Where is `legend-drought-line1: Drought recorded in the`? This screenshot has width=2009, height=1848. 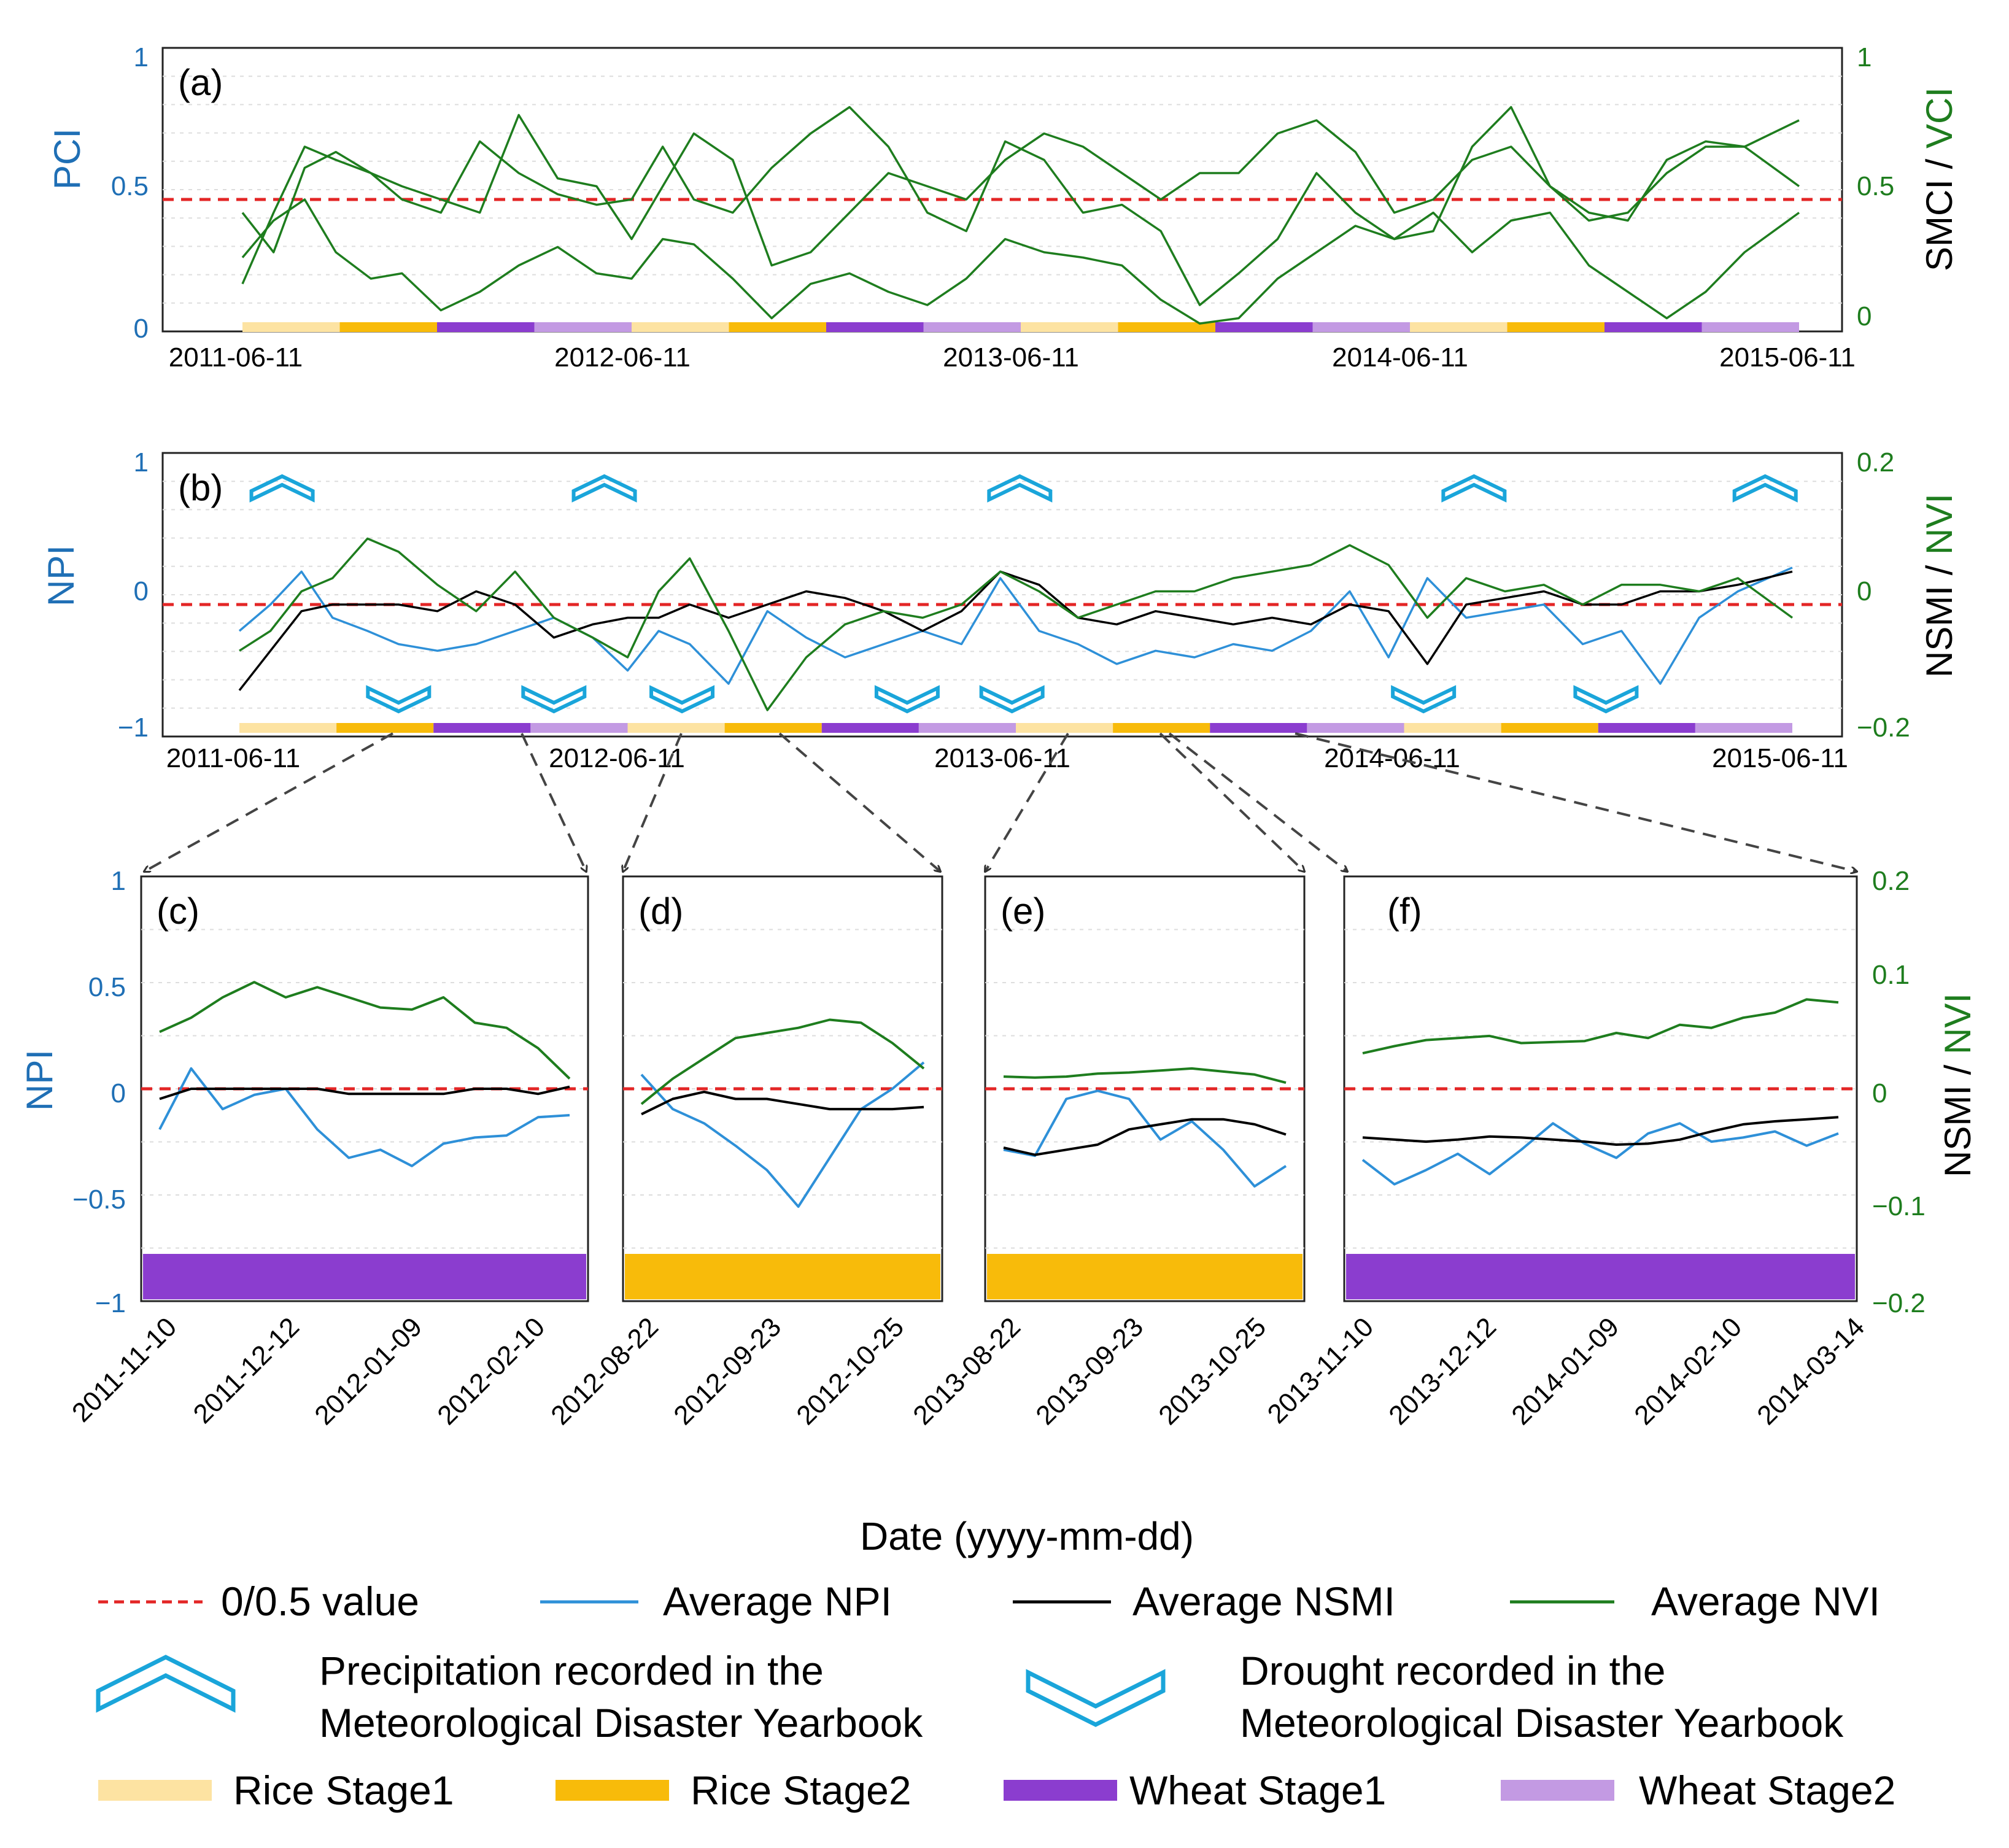
legend-drought-line1: Drought recorded in the is located at coordinates (1453, 1670).